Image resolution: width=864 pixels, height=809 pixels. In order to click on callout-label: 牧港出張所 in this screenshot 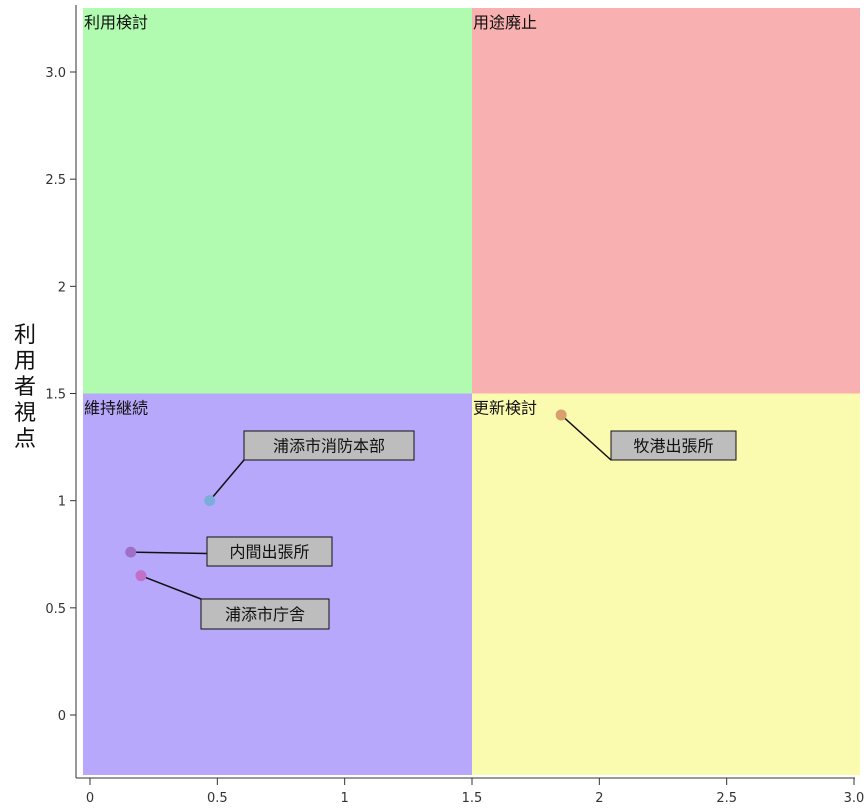, I will do `click(673, 446)`.